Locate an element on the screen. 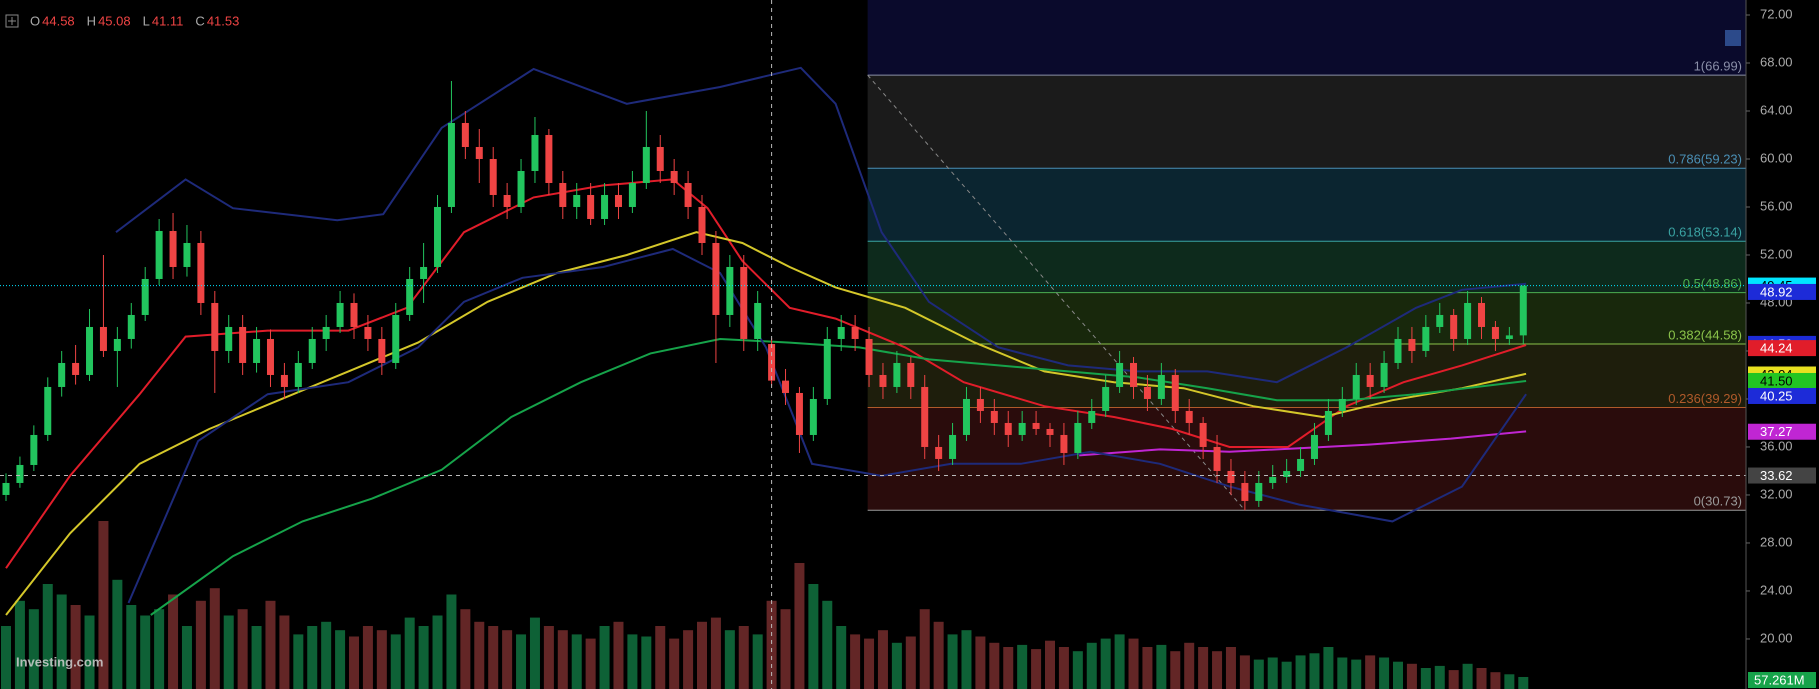 Image resolution: width=1819 pixels, height=689 pixels. price-tag: 37.27 is located at coordinates (1776, 431).